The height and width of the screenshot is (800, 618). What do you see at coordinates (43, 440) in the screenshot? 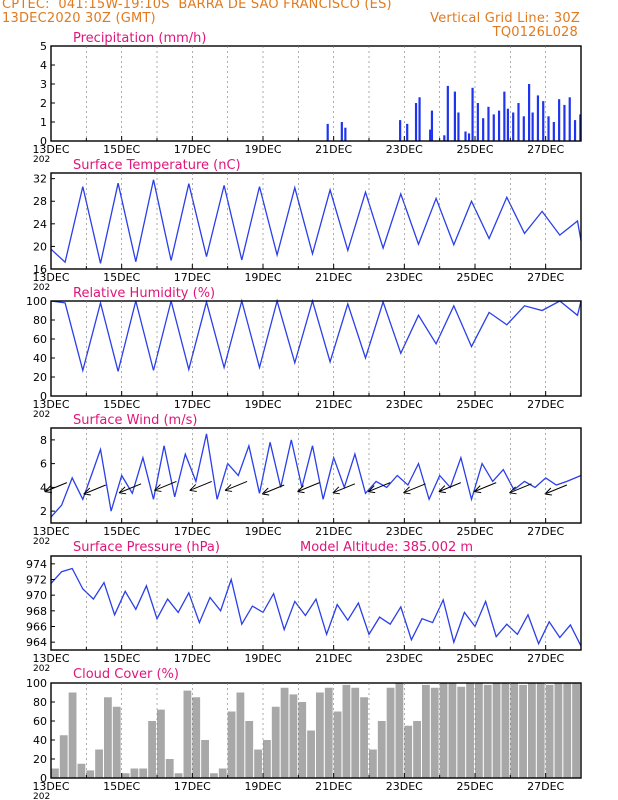
I see `y-tick-label: 8` at bounding box center [43, 440].